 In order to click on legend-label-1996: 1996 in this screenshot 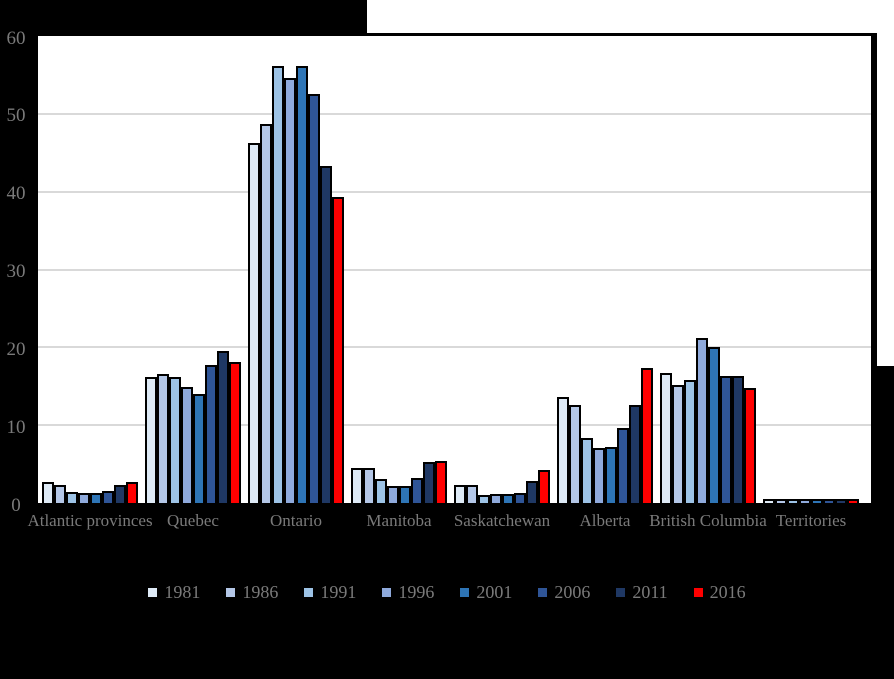, I will do `click(416, 591)`.